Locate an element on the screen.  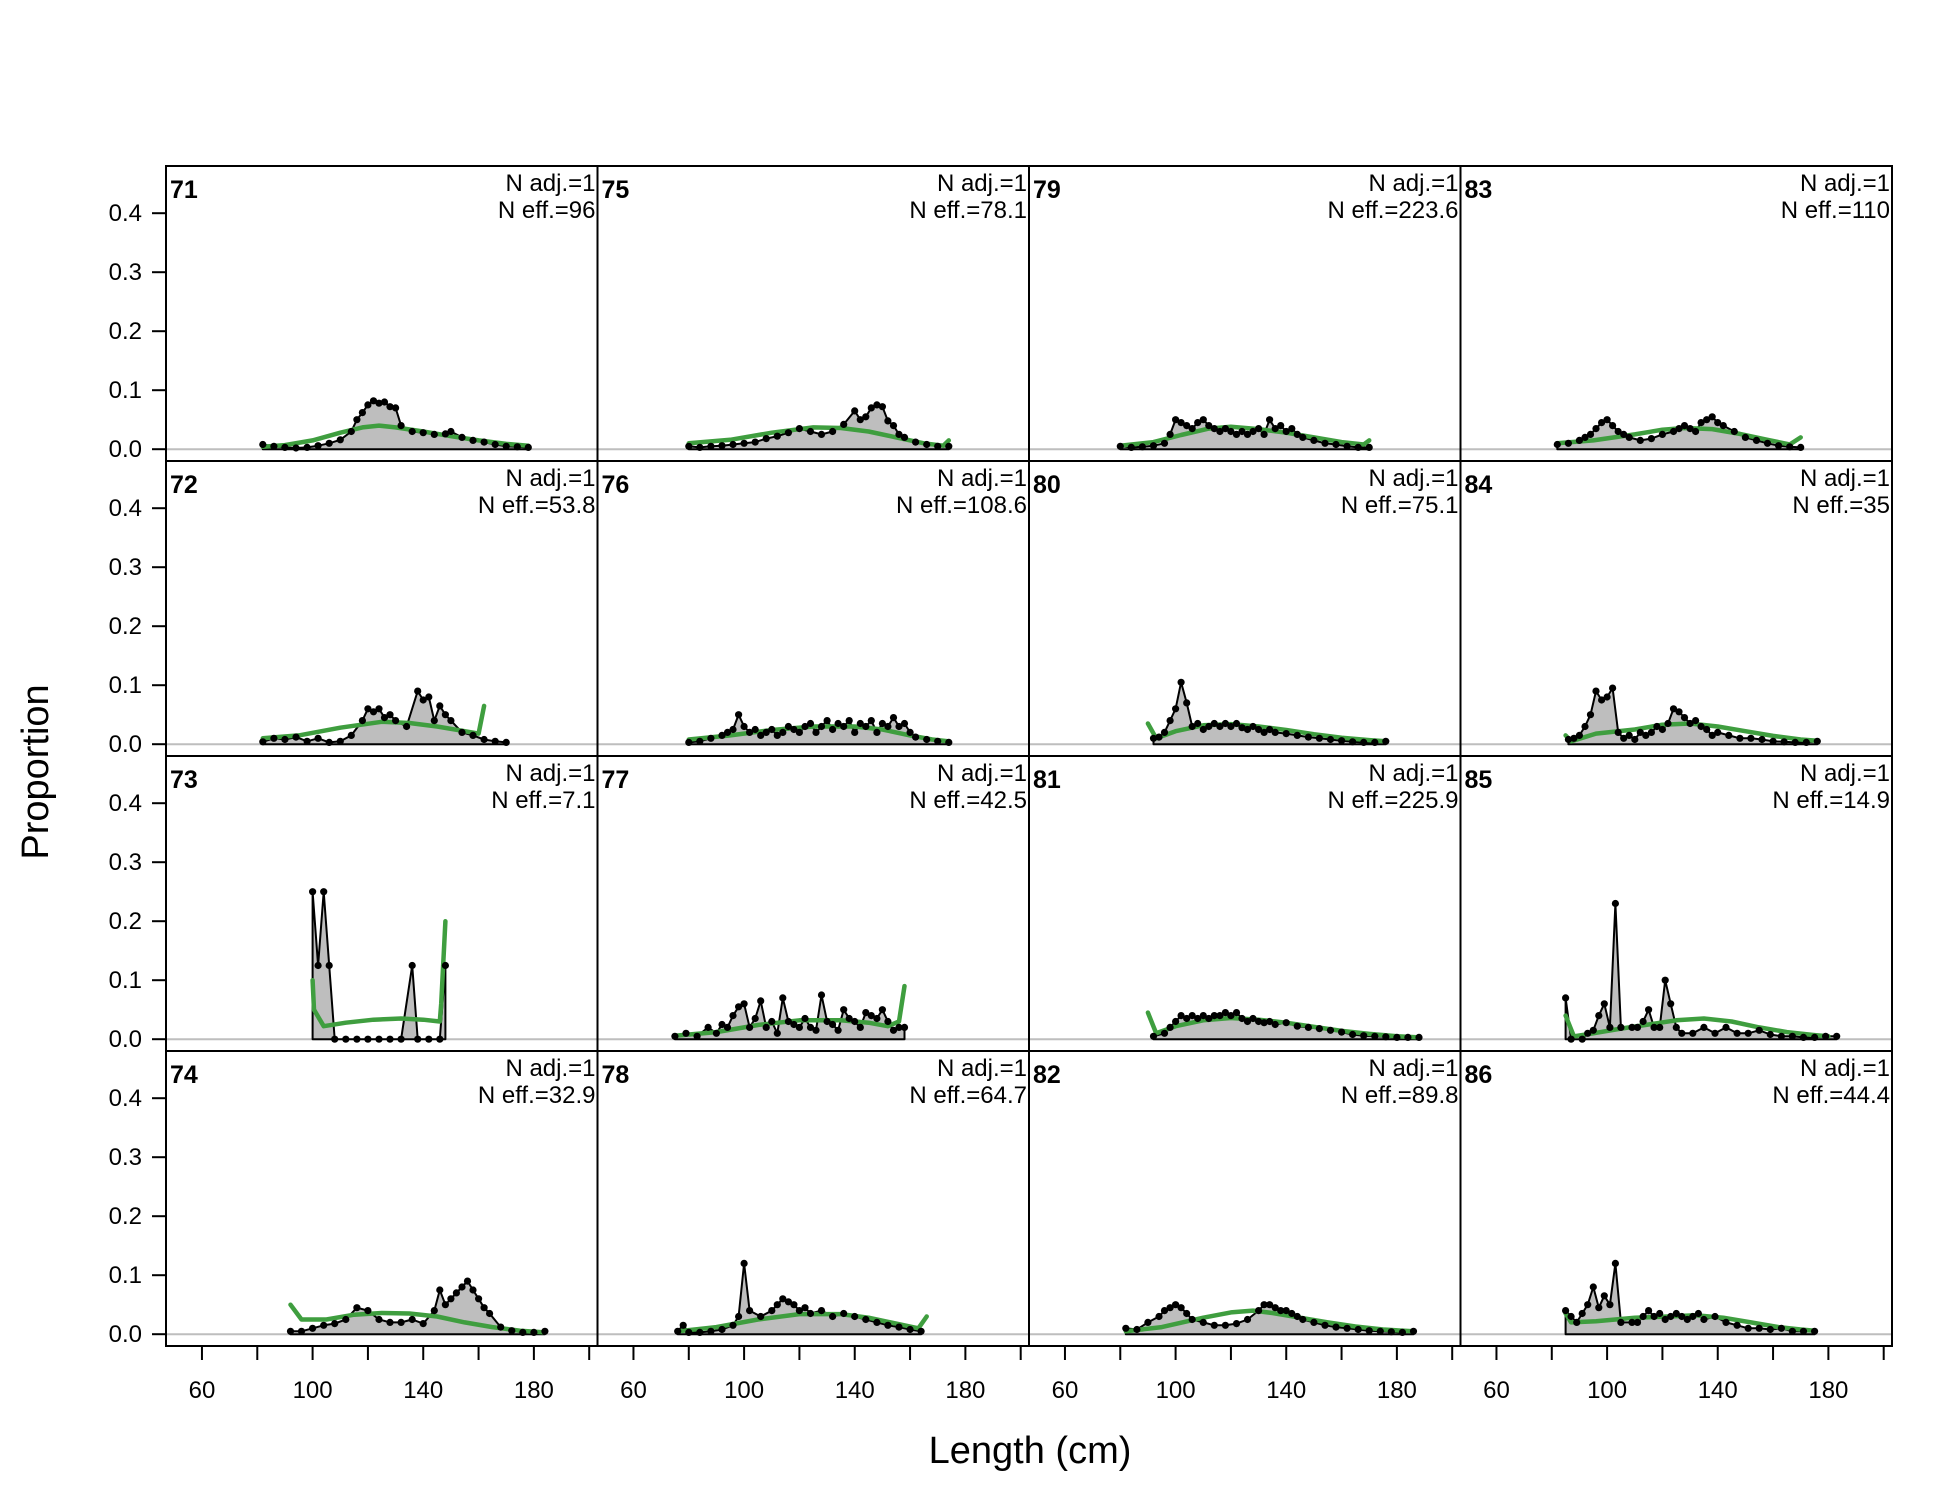
panel-label: 74 is located at coordinates (184, 1075).